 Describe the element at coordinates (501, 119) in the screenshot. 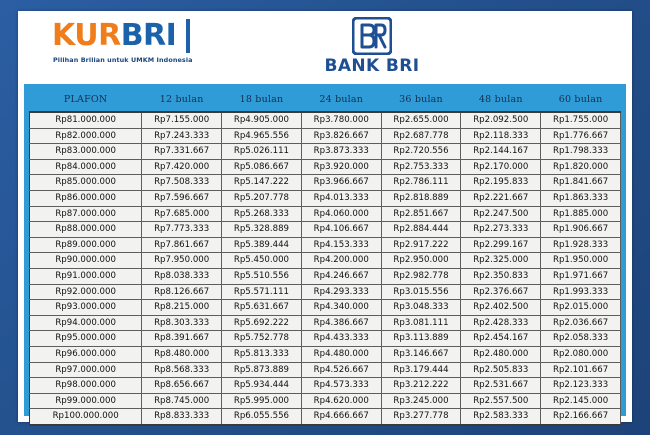

I see `cell-installment: Rp2.092.500` at that location.